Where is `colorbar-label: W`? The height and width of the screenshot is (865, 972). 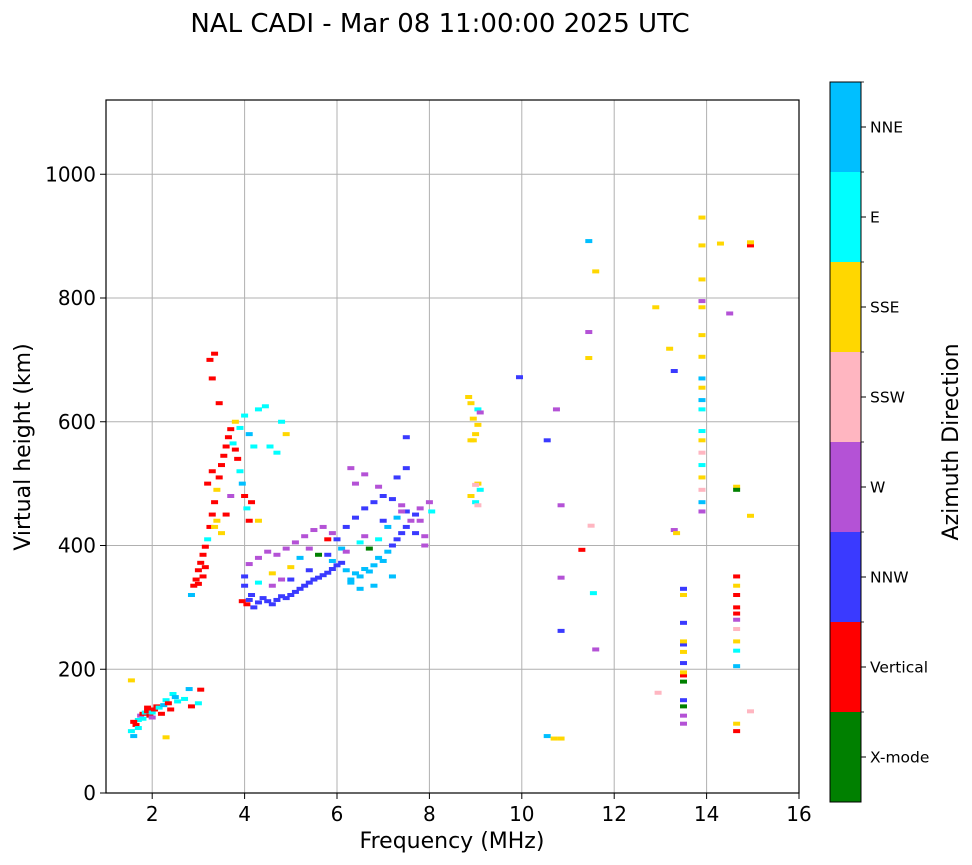 colorbar-label: W is located at coordinates (877, 488).